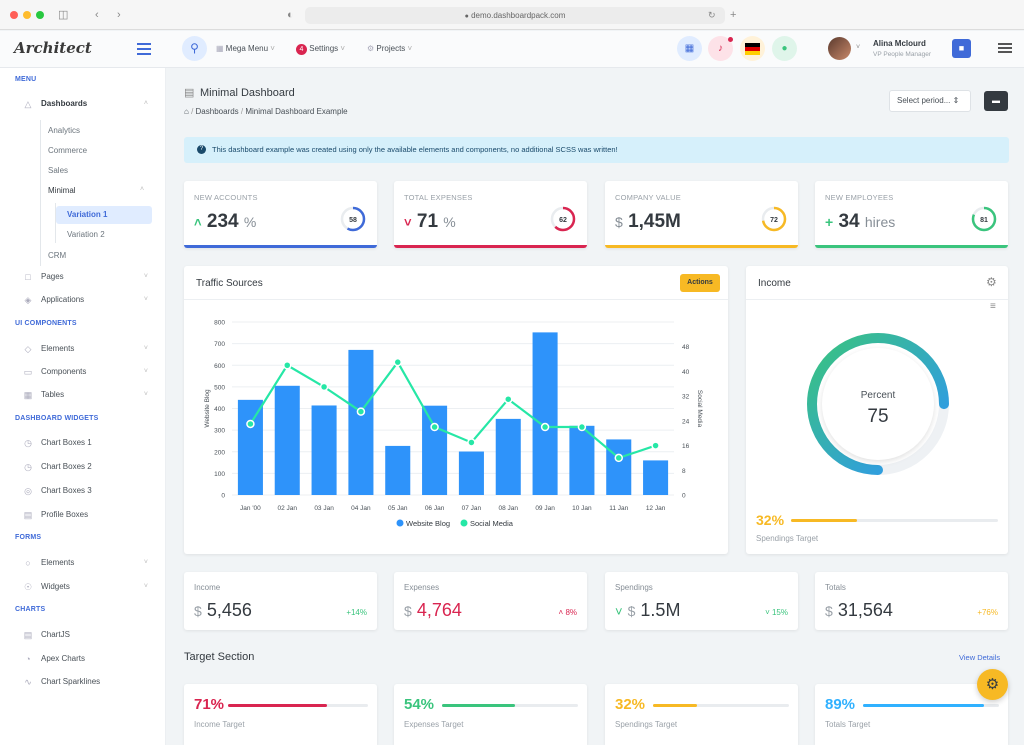 Image resolution: width=1024 pixels, height=745 pixels. I want to click on sidebar-sub-variation1: Variation 1, so click(104, 215).